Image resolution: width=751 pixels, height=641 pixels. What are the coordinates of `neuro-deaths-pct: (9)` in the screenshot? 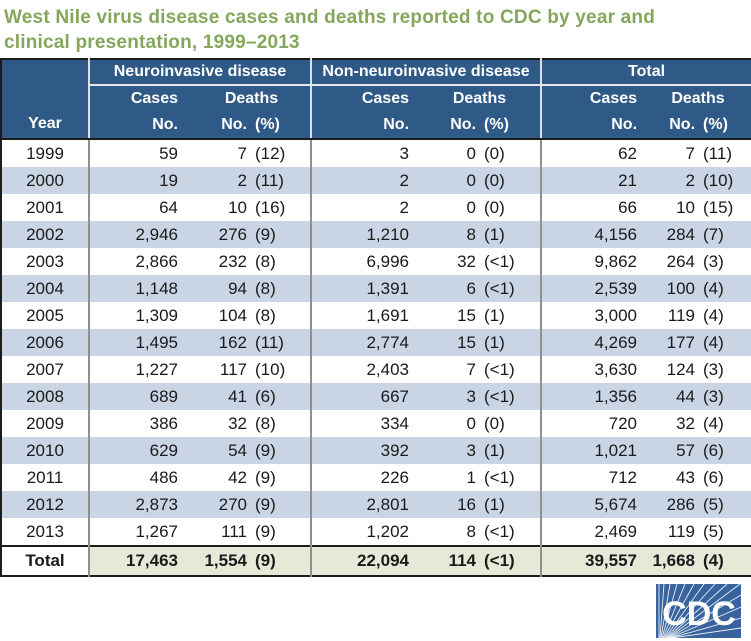 It's located at (265, 450).